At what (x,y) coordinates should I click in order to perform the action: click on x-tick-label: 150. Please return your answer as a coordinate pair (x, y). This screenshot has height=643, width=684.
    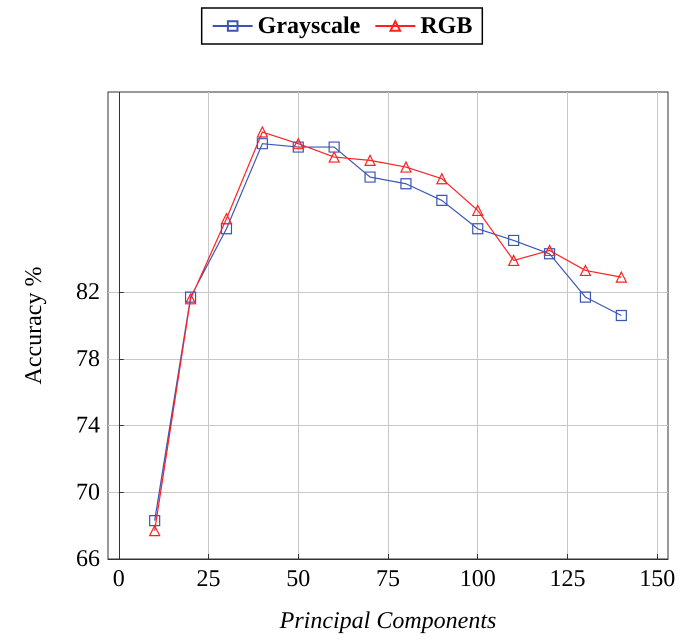
    Looking at the image, I should click on (657, 579).